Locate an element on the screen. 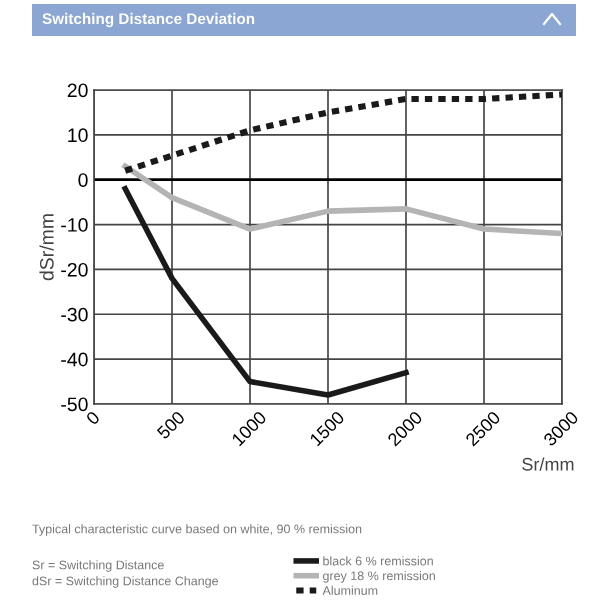 This screenshot has height=600, width=600. y-tick-label: -30 is located at coordinates (74, 314).